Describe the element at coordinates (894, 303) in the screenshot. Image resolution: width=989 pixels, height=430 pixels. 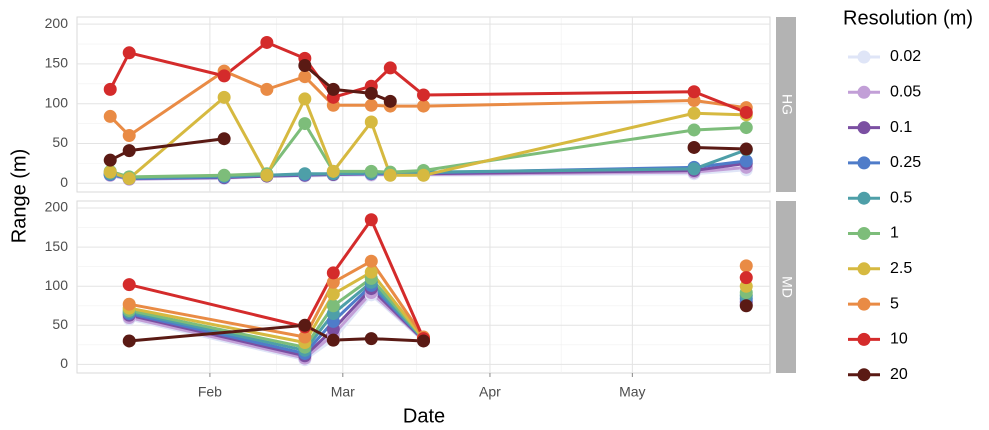
I see `legend-label: 5` at that location.